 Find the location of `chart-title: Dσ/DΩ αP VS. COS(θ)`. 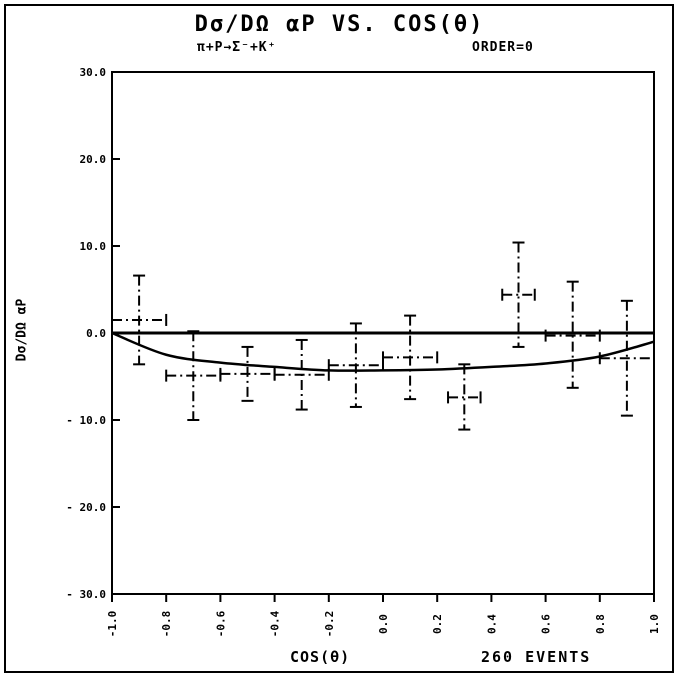

chart-title: Dσ/DΩ αP VS. COS(θ) is located at coordinates (339, 24).